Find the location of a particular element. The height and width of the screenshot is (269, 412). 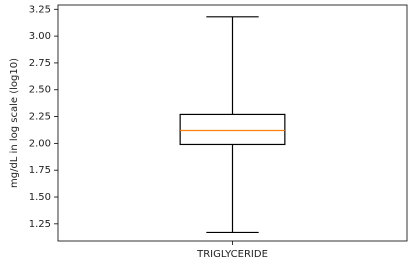

y-tick-label: 3.00 is located at coordinates (40, 36).